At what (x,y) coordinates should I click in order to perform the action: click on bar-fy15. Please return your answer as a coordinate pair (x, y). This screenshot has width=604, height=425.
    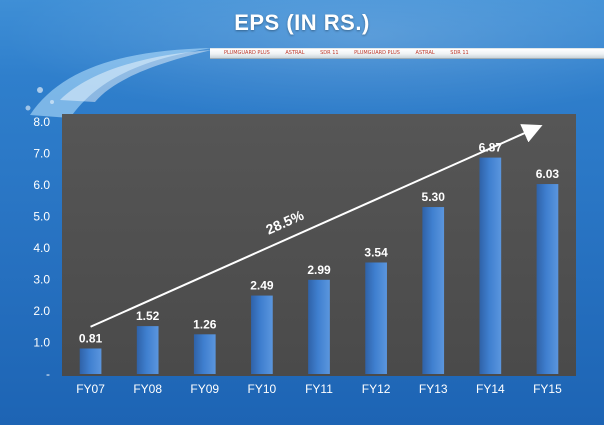
    Looking at the image, I should click on (547, 279).